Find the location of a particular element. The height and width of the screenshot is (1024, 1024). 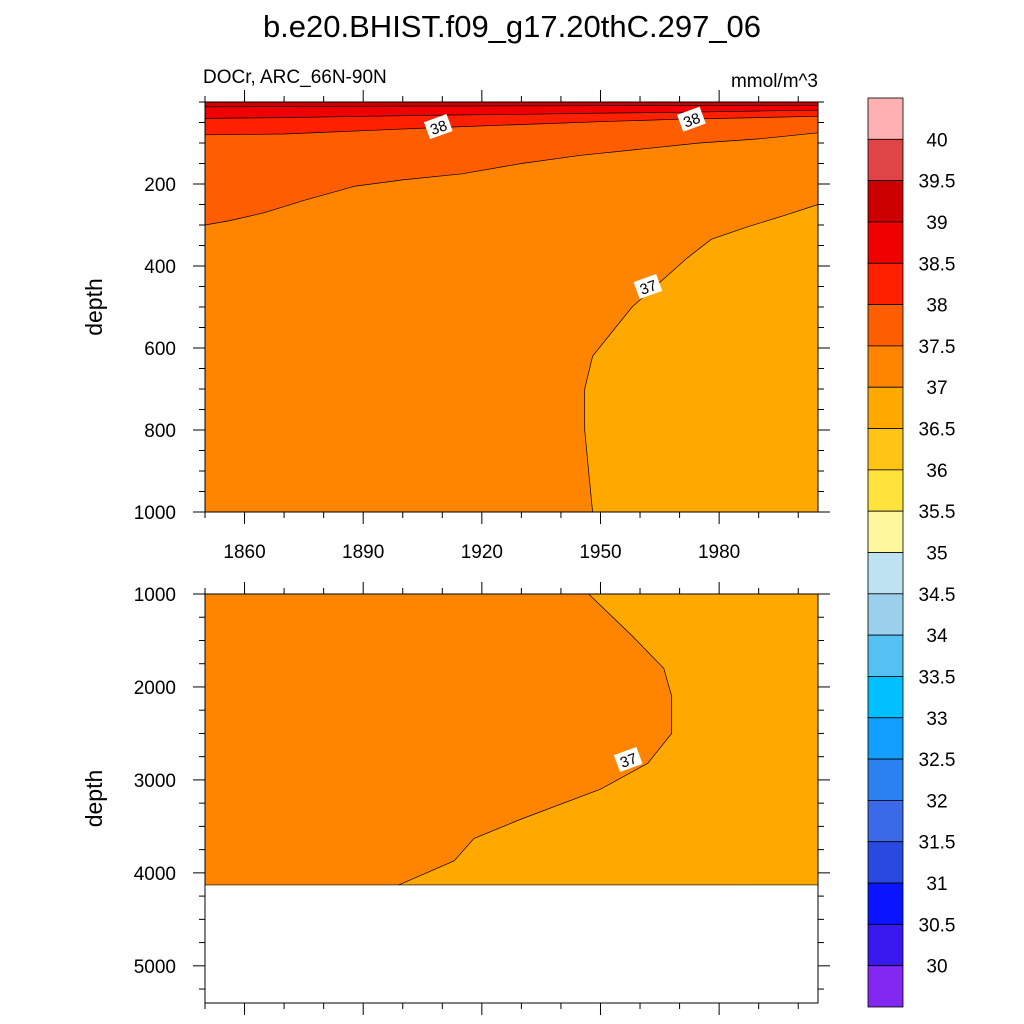

y-tick-label: 800 is located at coordinates (160, 431).